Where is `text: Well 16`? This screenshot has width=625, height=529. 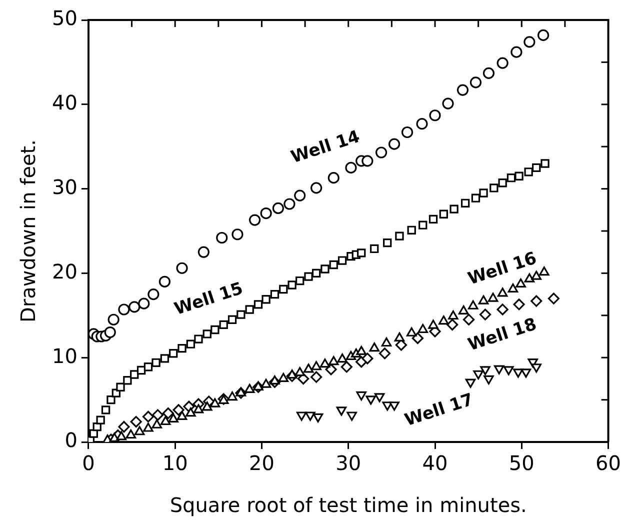
text: Well 16 is located at coordinates (503, 269).